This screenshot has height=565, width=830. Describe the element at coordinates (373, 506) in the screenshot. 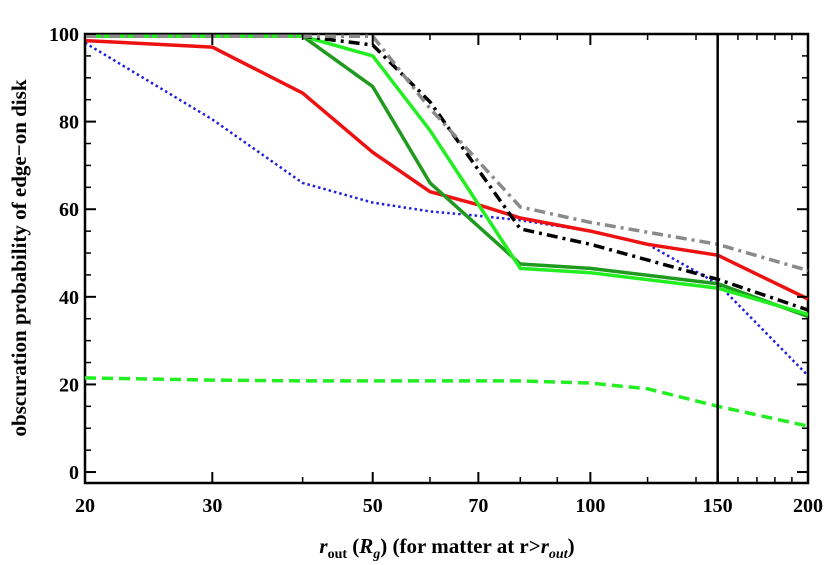

I see `x-tick-label: 50` at that location.